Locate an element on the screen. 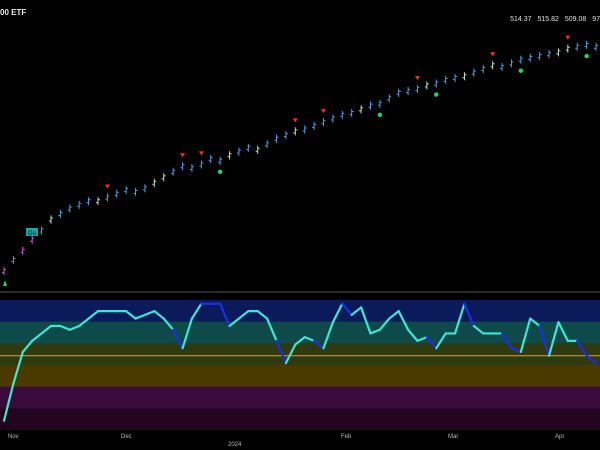  ohlc-low: 509.08 is located at coordinates (575, 19).